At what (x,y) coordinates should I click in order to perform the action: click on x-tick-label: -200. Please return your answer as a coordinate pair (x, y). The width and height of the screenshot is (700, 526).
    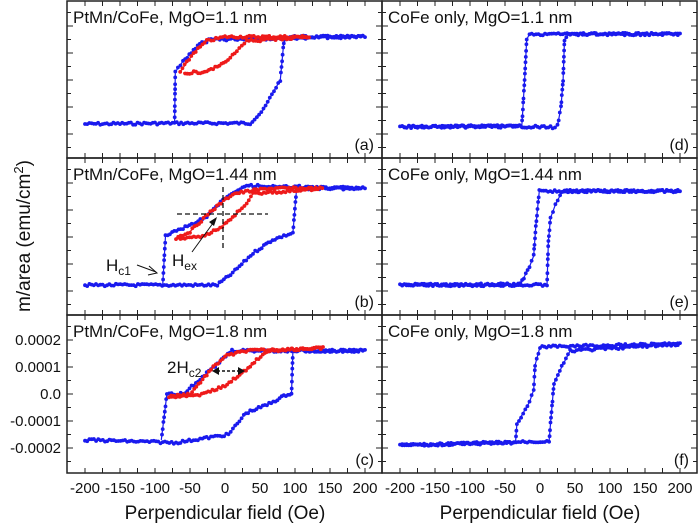
    Looking at the image, I should click on (85, 488).